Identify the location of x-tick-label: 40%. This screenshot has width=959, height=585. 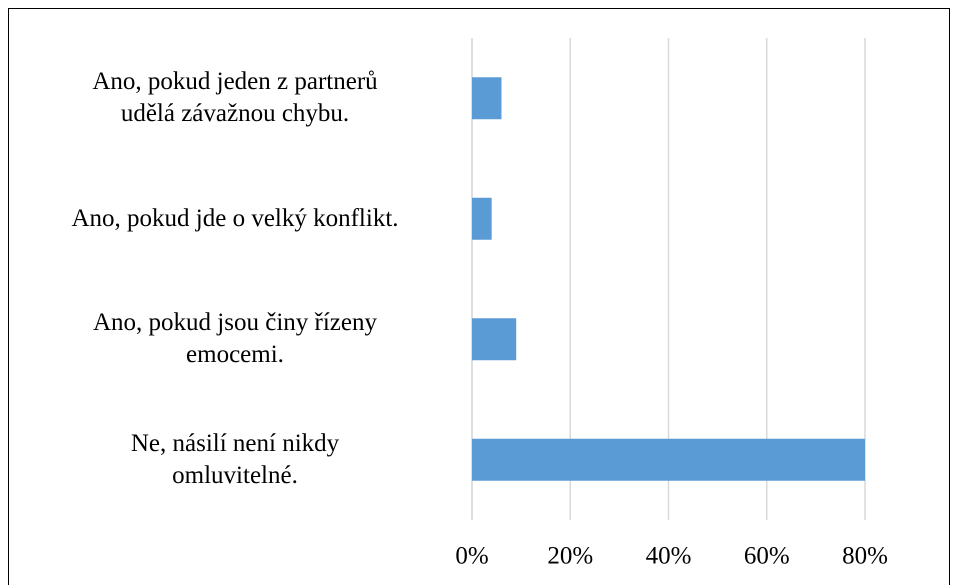
(669, 556).